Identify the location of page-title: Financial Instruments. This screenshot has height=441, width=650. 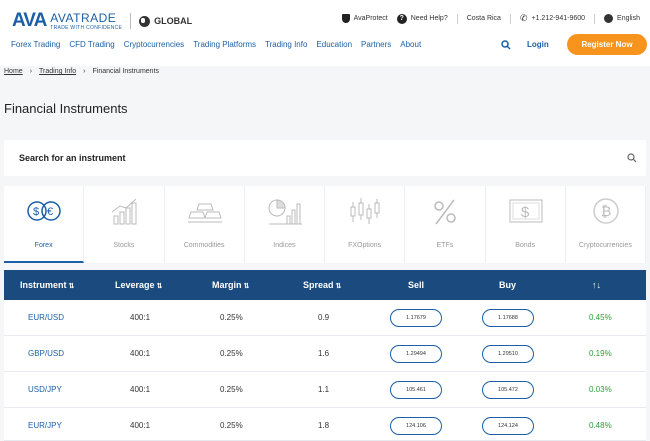
(66, 108).